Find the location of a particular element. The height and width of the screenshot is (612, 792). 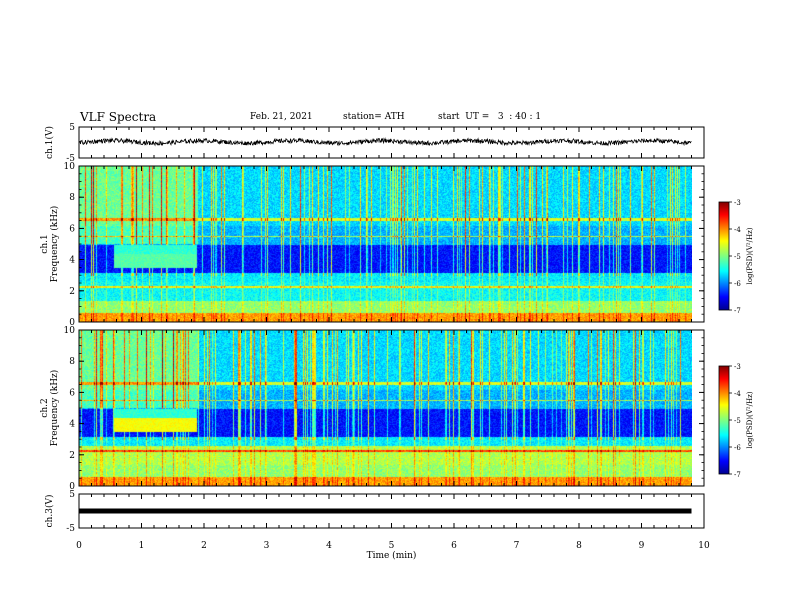

y-axis-label: ch.3(V) is located at coordinates (49, 511).